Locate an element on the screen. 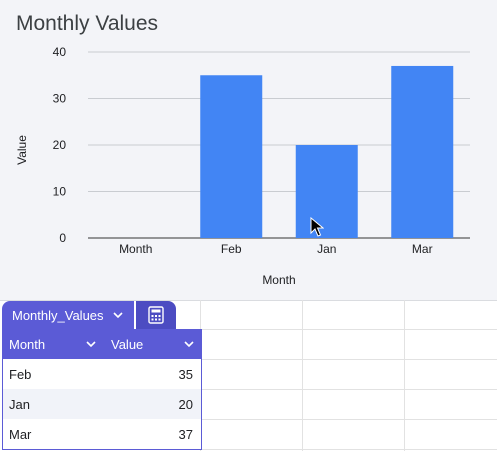  bar-mar is located at coordinates (422, 151).